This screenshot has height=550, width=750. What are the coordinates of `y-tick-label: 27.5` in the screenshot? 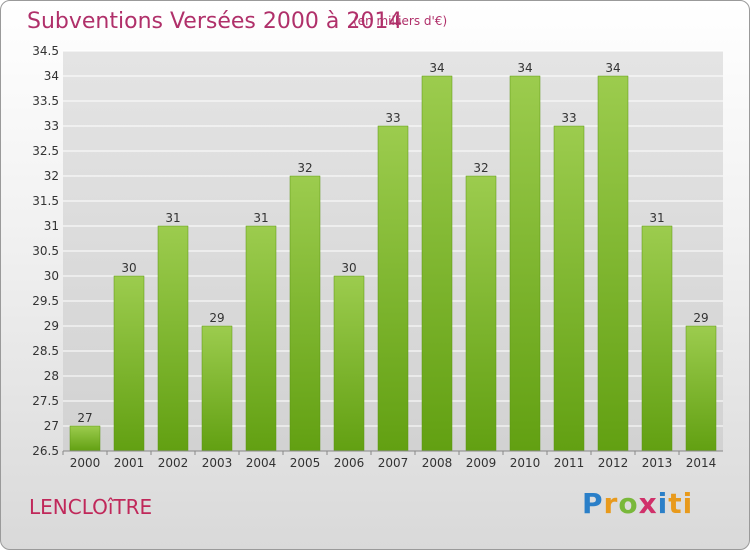 It's located at (45, 401).